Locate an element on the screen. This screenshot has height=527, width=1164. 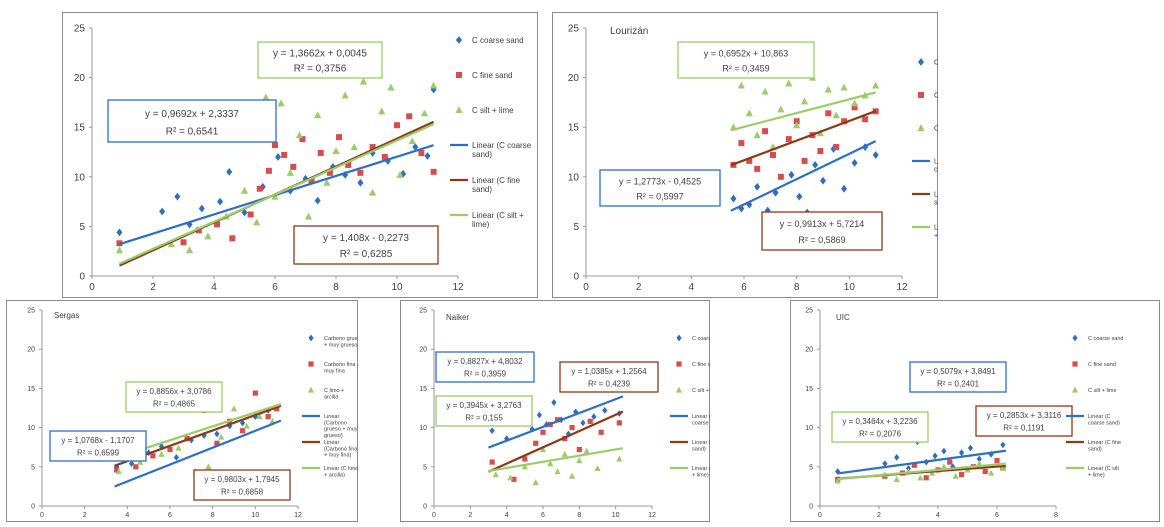
r-squared-text: R² = 0,3959 is located at coordinates (485, 374).